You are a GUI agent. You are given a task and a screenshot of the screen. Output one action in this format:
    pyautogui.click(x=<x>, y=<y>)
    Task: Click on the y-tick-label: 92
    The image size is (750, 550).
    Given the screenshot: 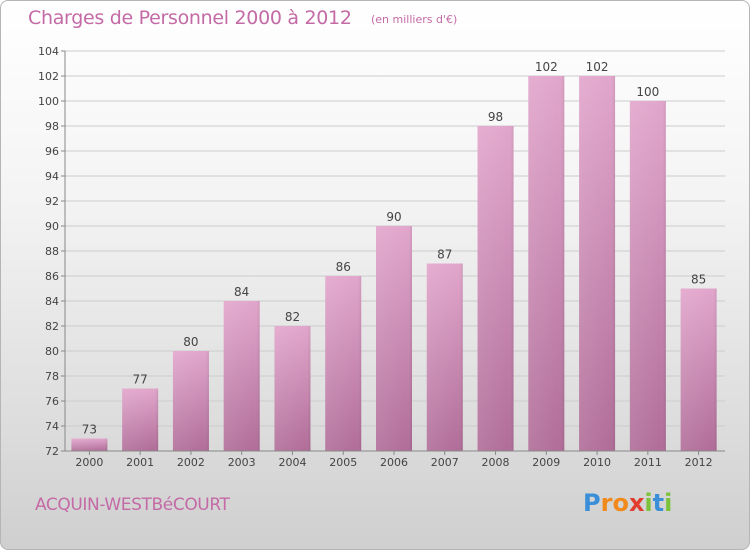 What is the action you would take?
    pyautogui.click(x=52, y=201)
    